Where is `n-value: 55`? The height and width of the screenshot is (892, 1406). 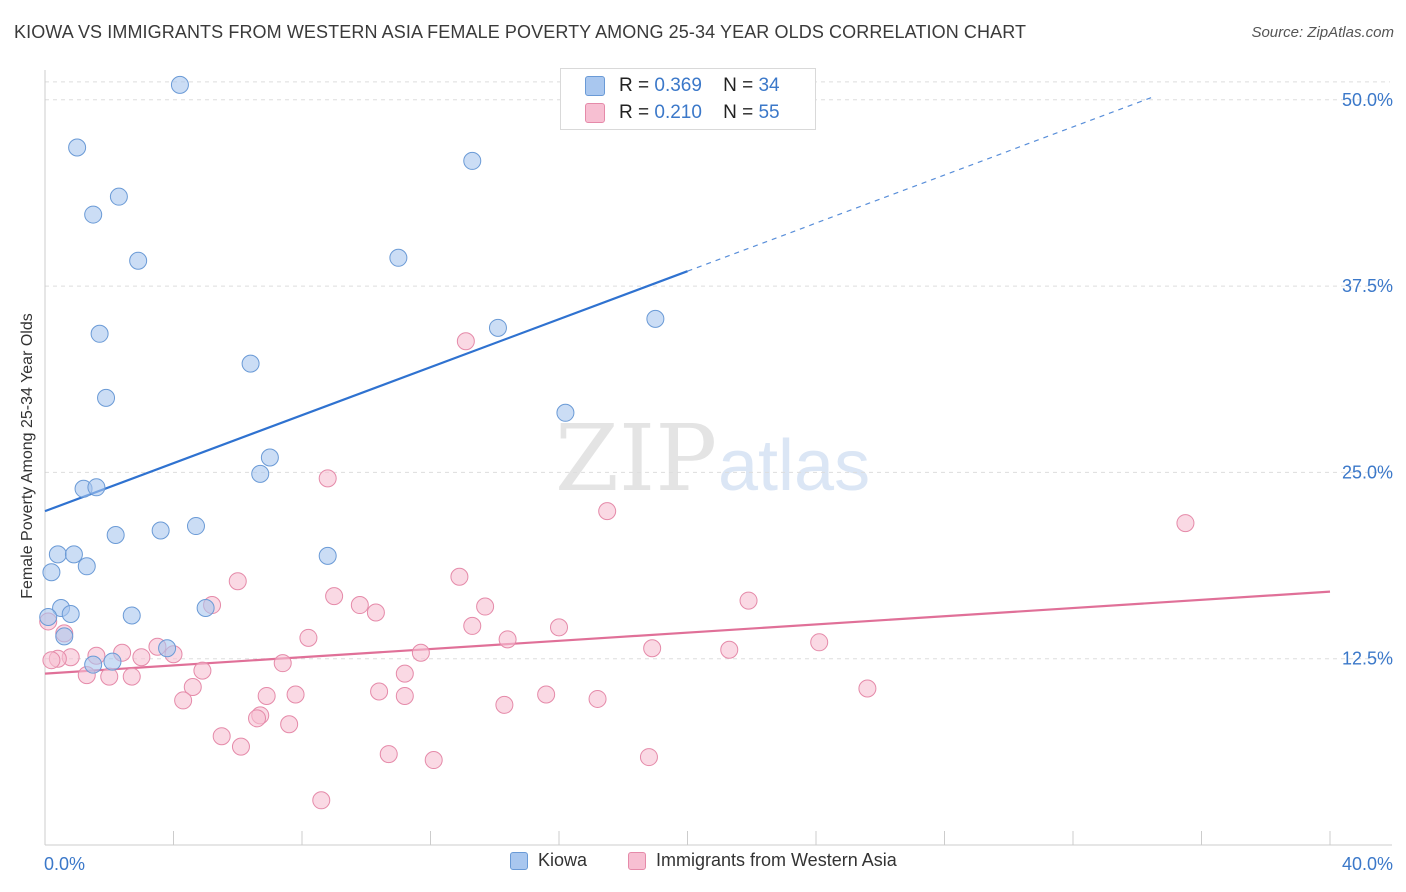 n-value: 55 is located at coordinates (769, 112).